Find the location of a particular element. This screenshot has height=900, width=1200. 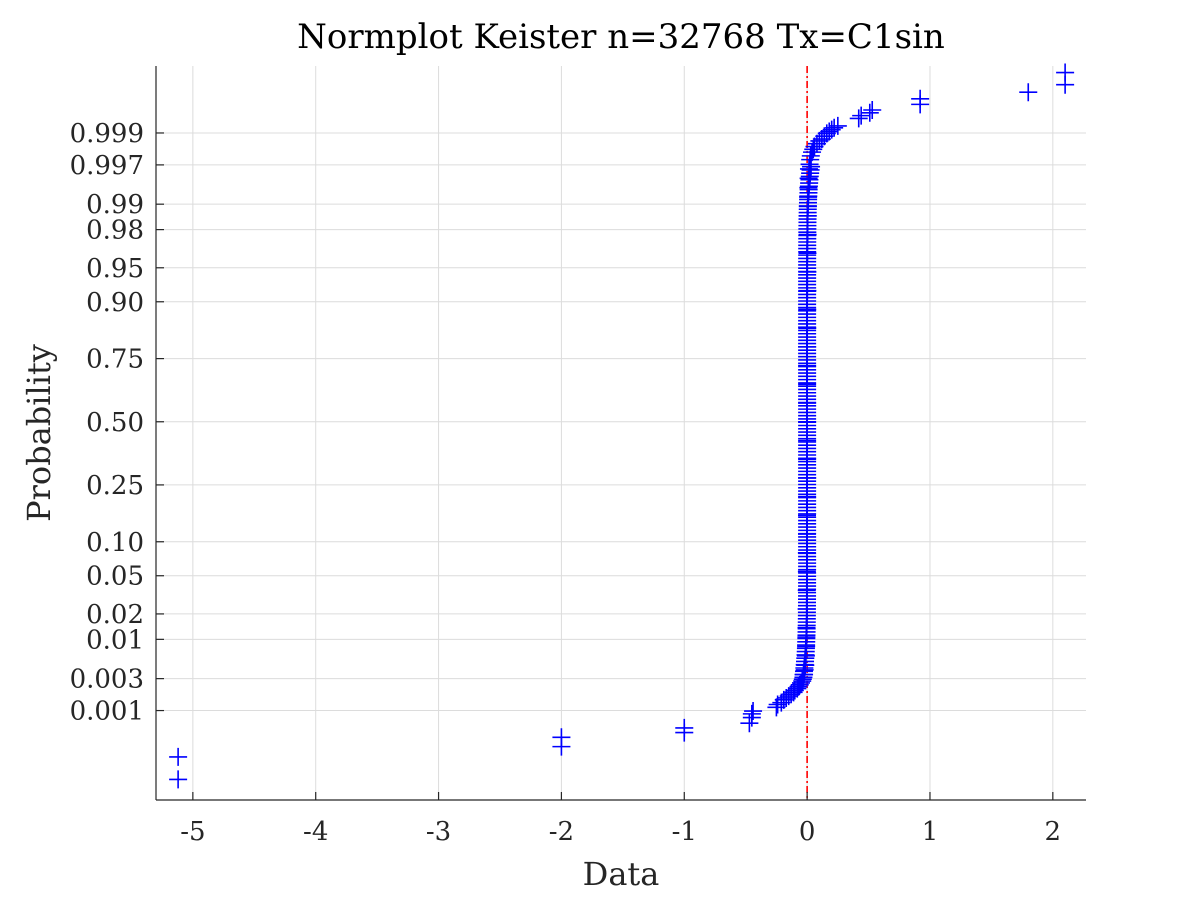

x-tick-label: -5 is located at coordinates (192, 832).